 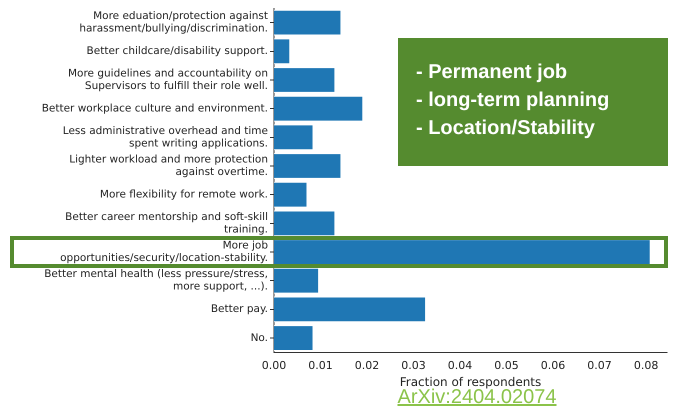 What do you see at coordinates (492, 72) in the screenshot?
I see `annotation: - Permanent job` at bounding box center [492, 72].